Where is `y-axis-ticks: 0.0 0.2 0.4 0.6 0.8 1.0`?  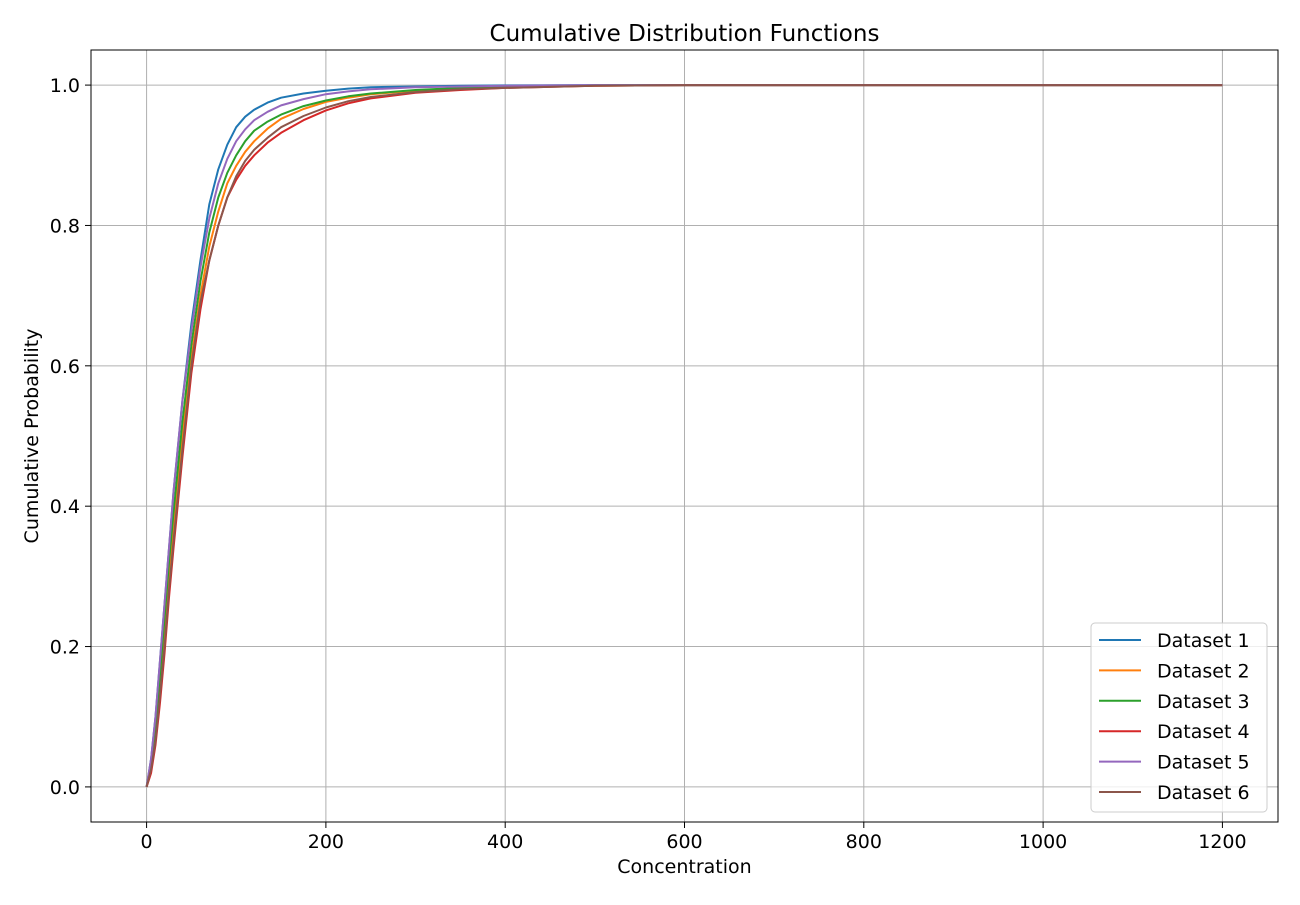
y-axis-ticks: 0.0 0.2 0.4 0.6 0.8 1.0 is located at coordinates (70, 437).